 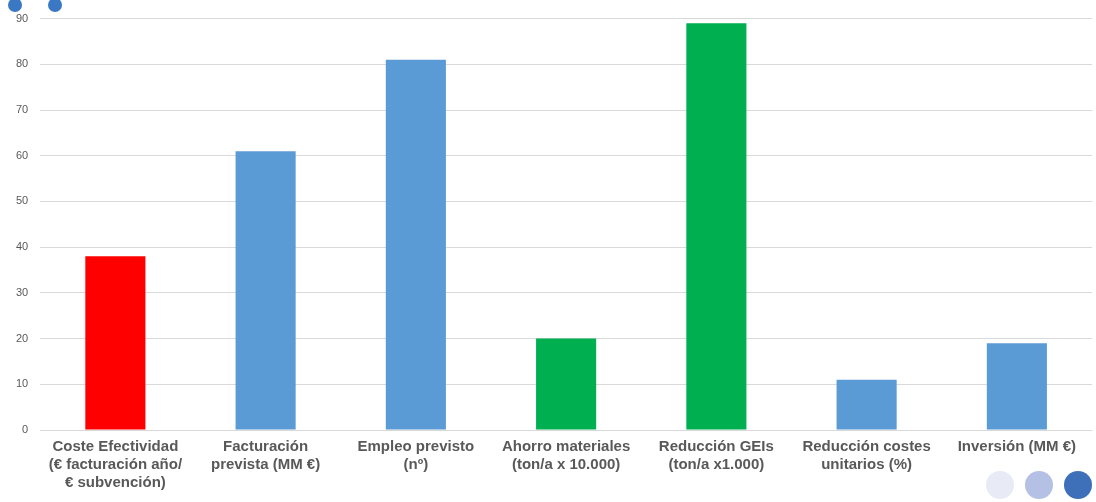 What do you see at coordinates (266, 455) in the screenshot?
I see `x-tick-label: Facturación prevista (MM €)` at bounding box center [266, 455].